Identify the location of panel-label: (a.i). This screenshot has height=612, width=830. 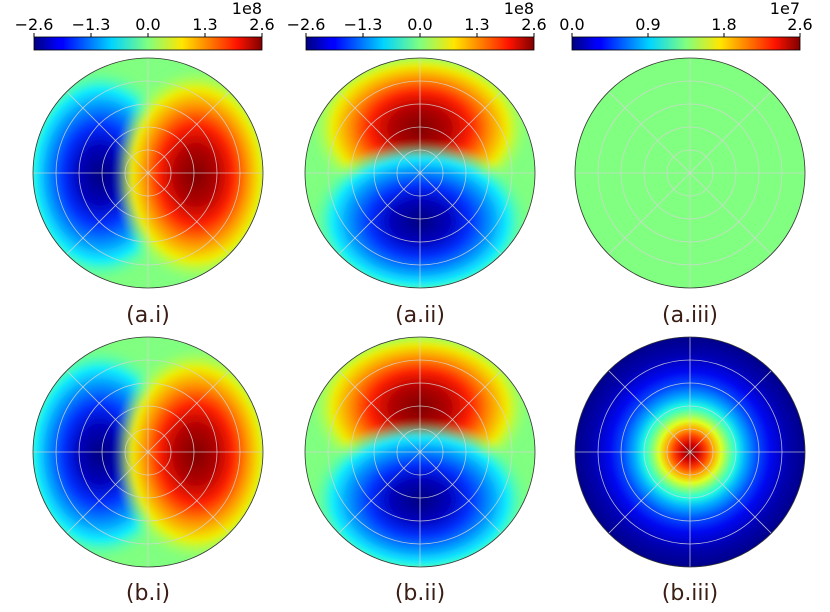
(148, 315).